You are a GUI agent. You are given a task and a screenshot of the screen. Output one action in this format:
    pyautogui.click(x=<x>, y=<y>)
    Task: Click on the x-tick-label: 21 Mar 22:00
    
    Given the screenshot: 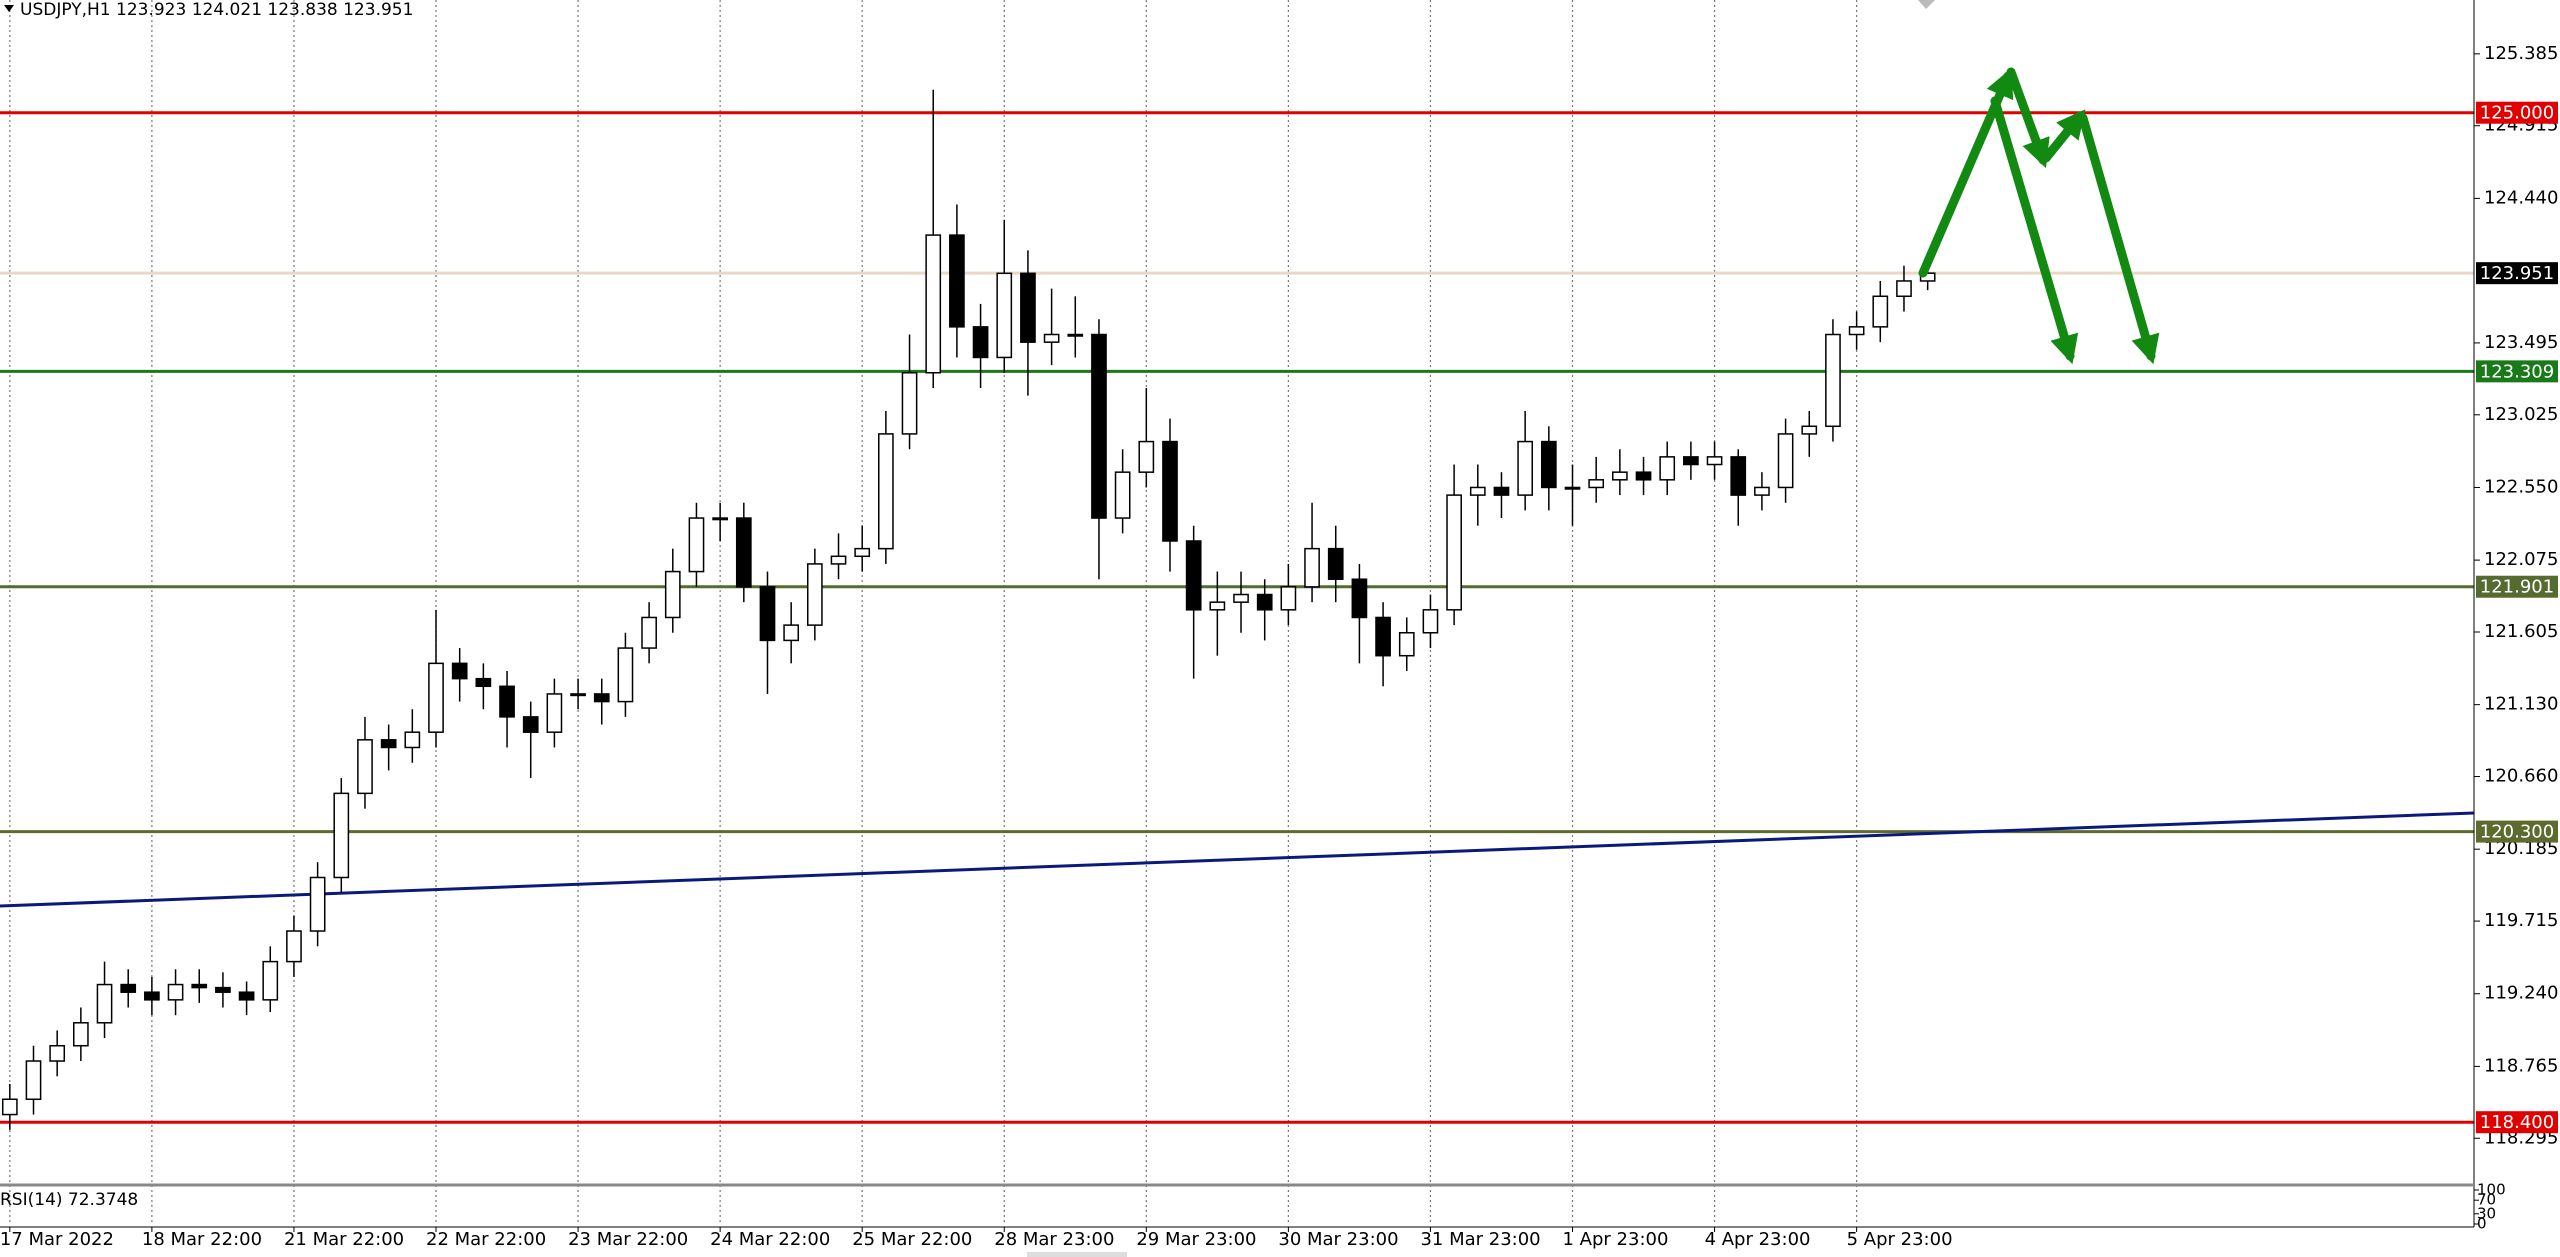 What is the action you would take?
    pyautogui.click(x=344, y=1239)
    